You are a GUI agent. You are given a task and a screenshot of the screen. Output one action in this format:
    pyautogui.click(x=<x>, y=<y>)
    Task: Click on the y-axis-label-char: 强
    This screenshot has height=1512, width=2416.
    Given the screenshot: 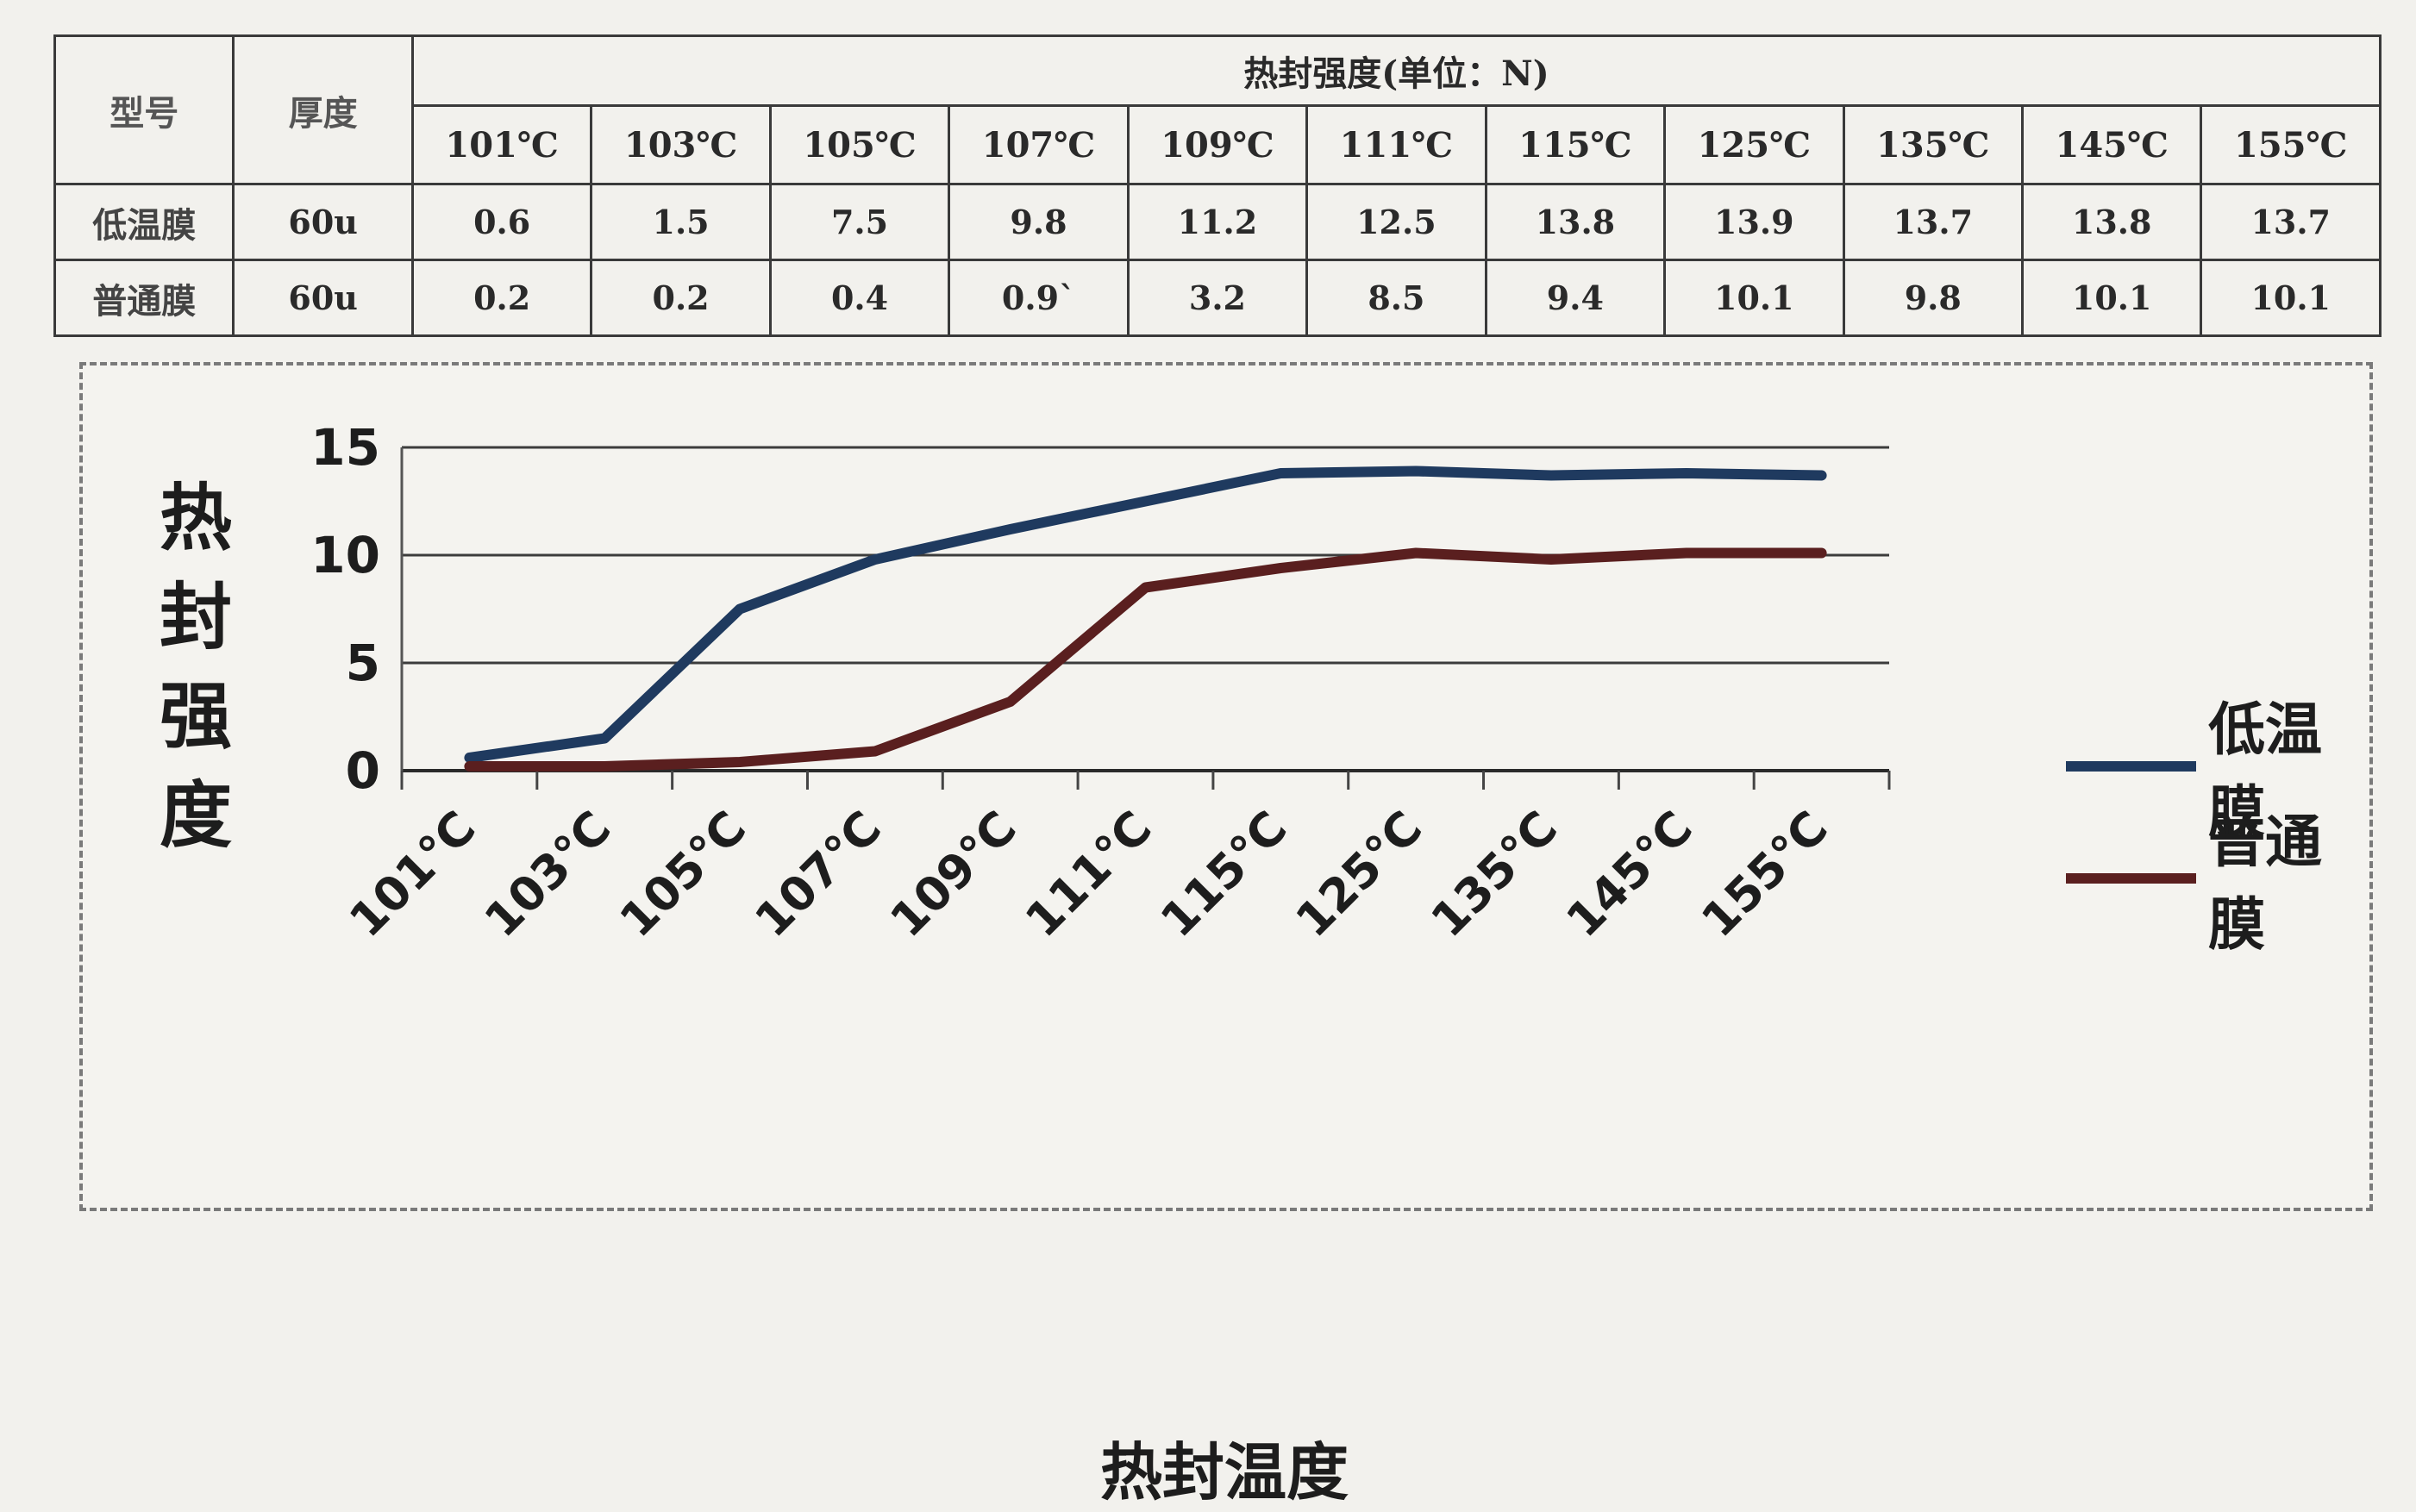 What is the action you would take?
    pyautogui.click(x=195, y=716)
    